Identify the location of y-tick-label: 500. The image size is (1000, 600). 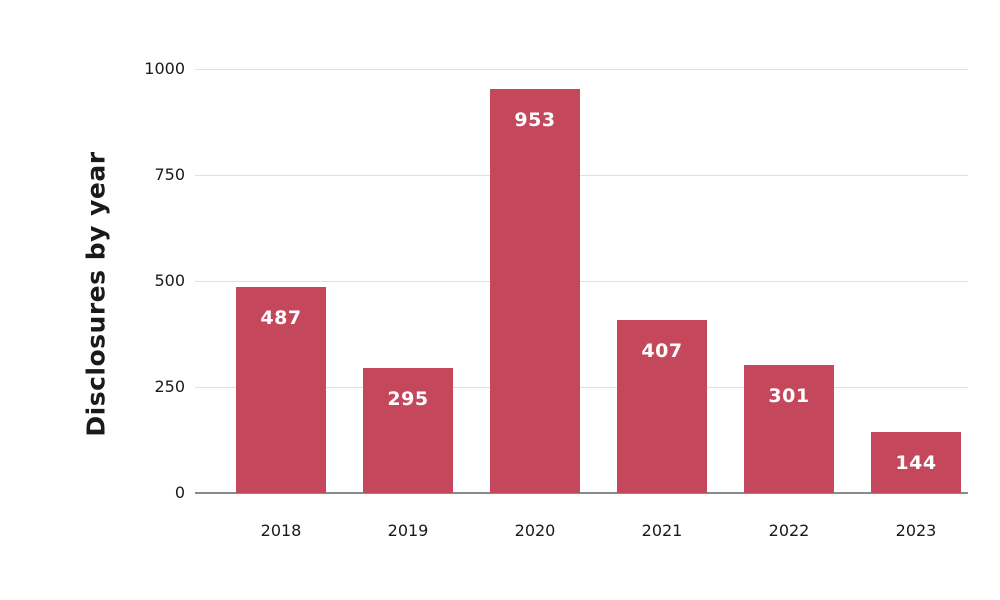
(169, 280).